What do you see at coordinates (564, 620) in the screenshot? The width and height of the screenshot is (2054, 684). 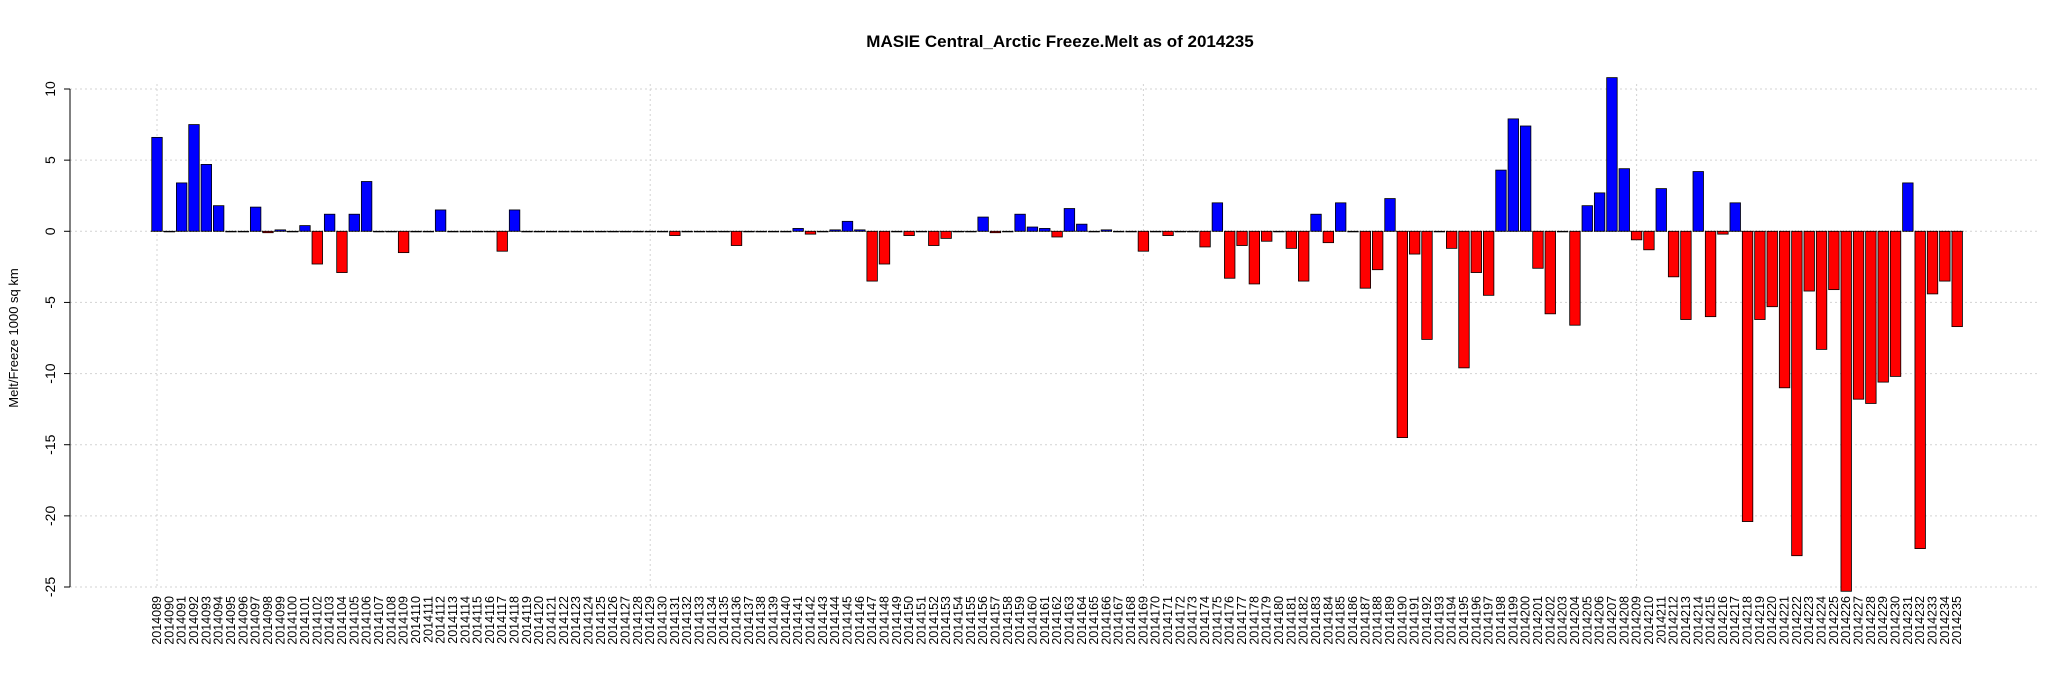 I see `x-tick-label: 2014122` at bounding box center [564, 620].